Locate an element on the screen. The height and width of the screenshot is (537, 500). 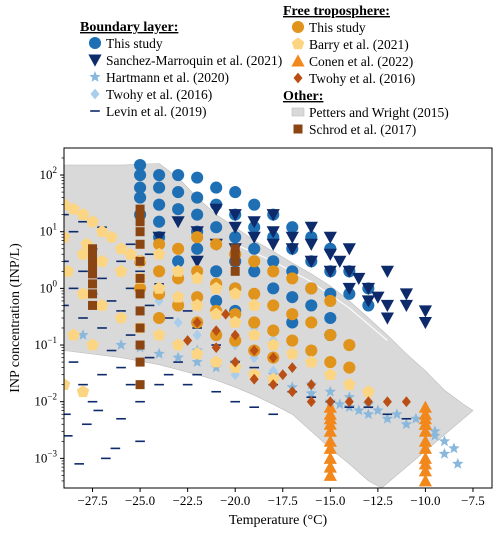
y-tick-exponent: 1 is located at coordinates (55, 227).